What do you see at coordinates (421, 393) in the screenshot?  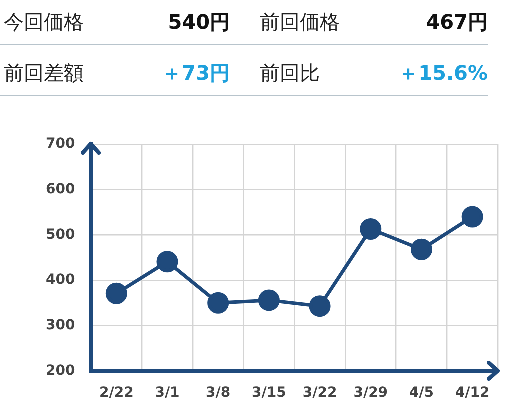 I see `x-tick-label: 4/5` at bounding box center [421, 393].